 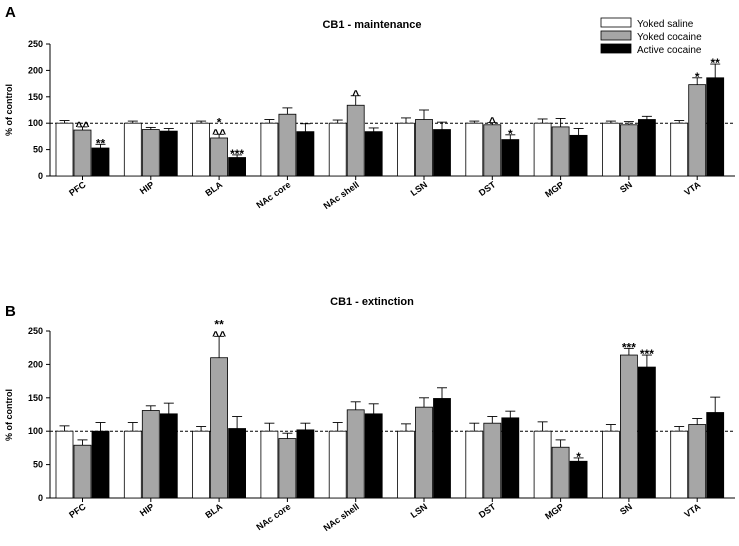 What do you see at coordinates (487, 510) in the screenshot?
I see `panel-b-category-label-dst: DST` at bounding box center [487, 510].